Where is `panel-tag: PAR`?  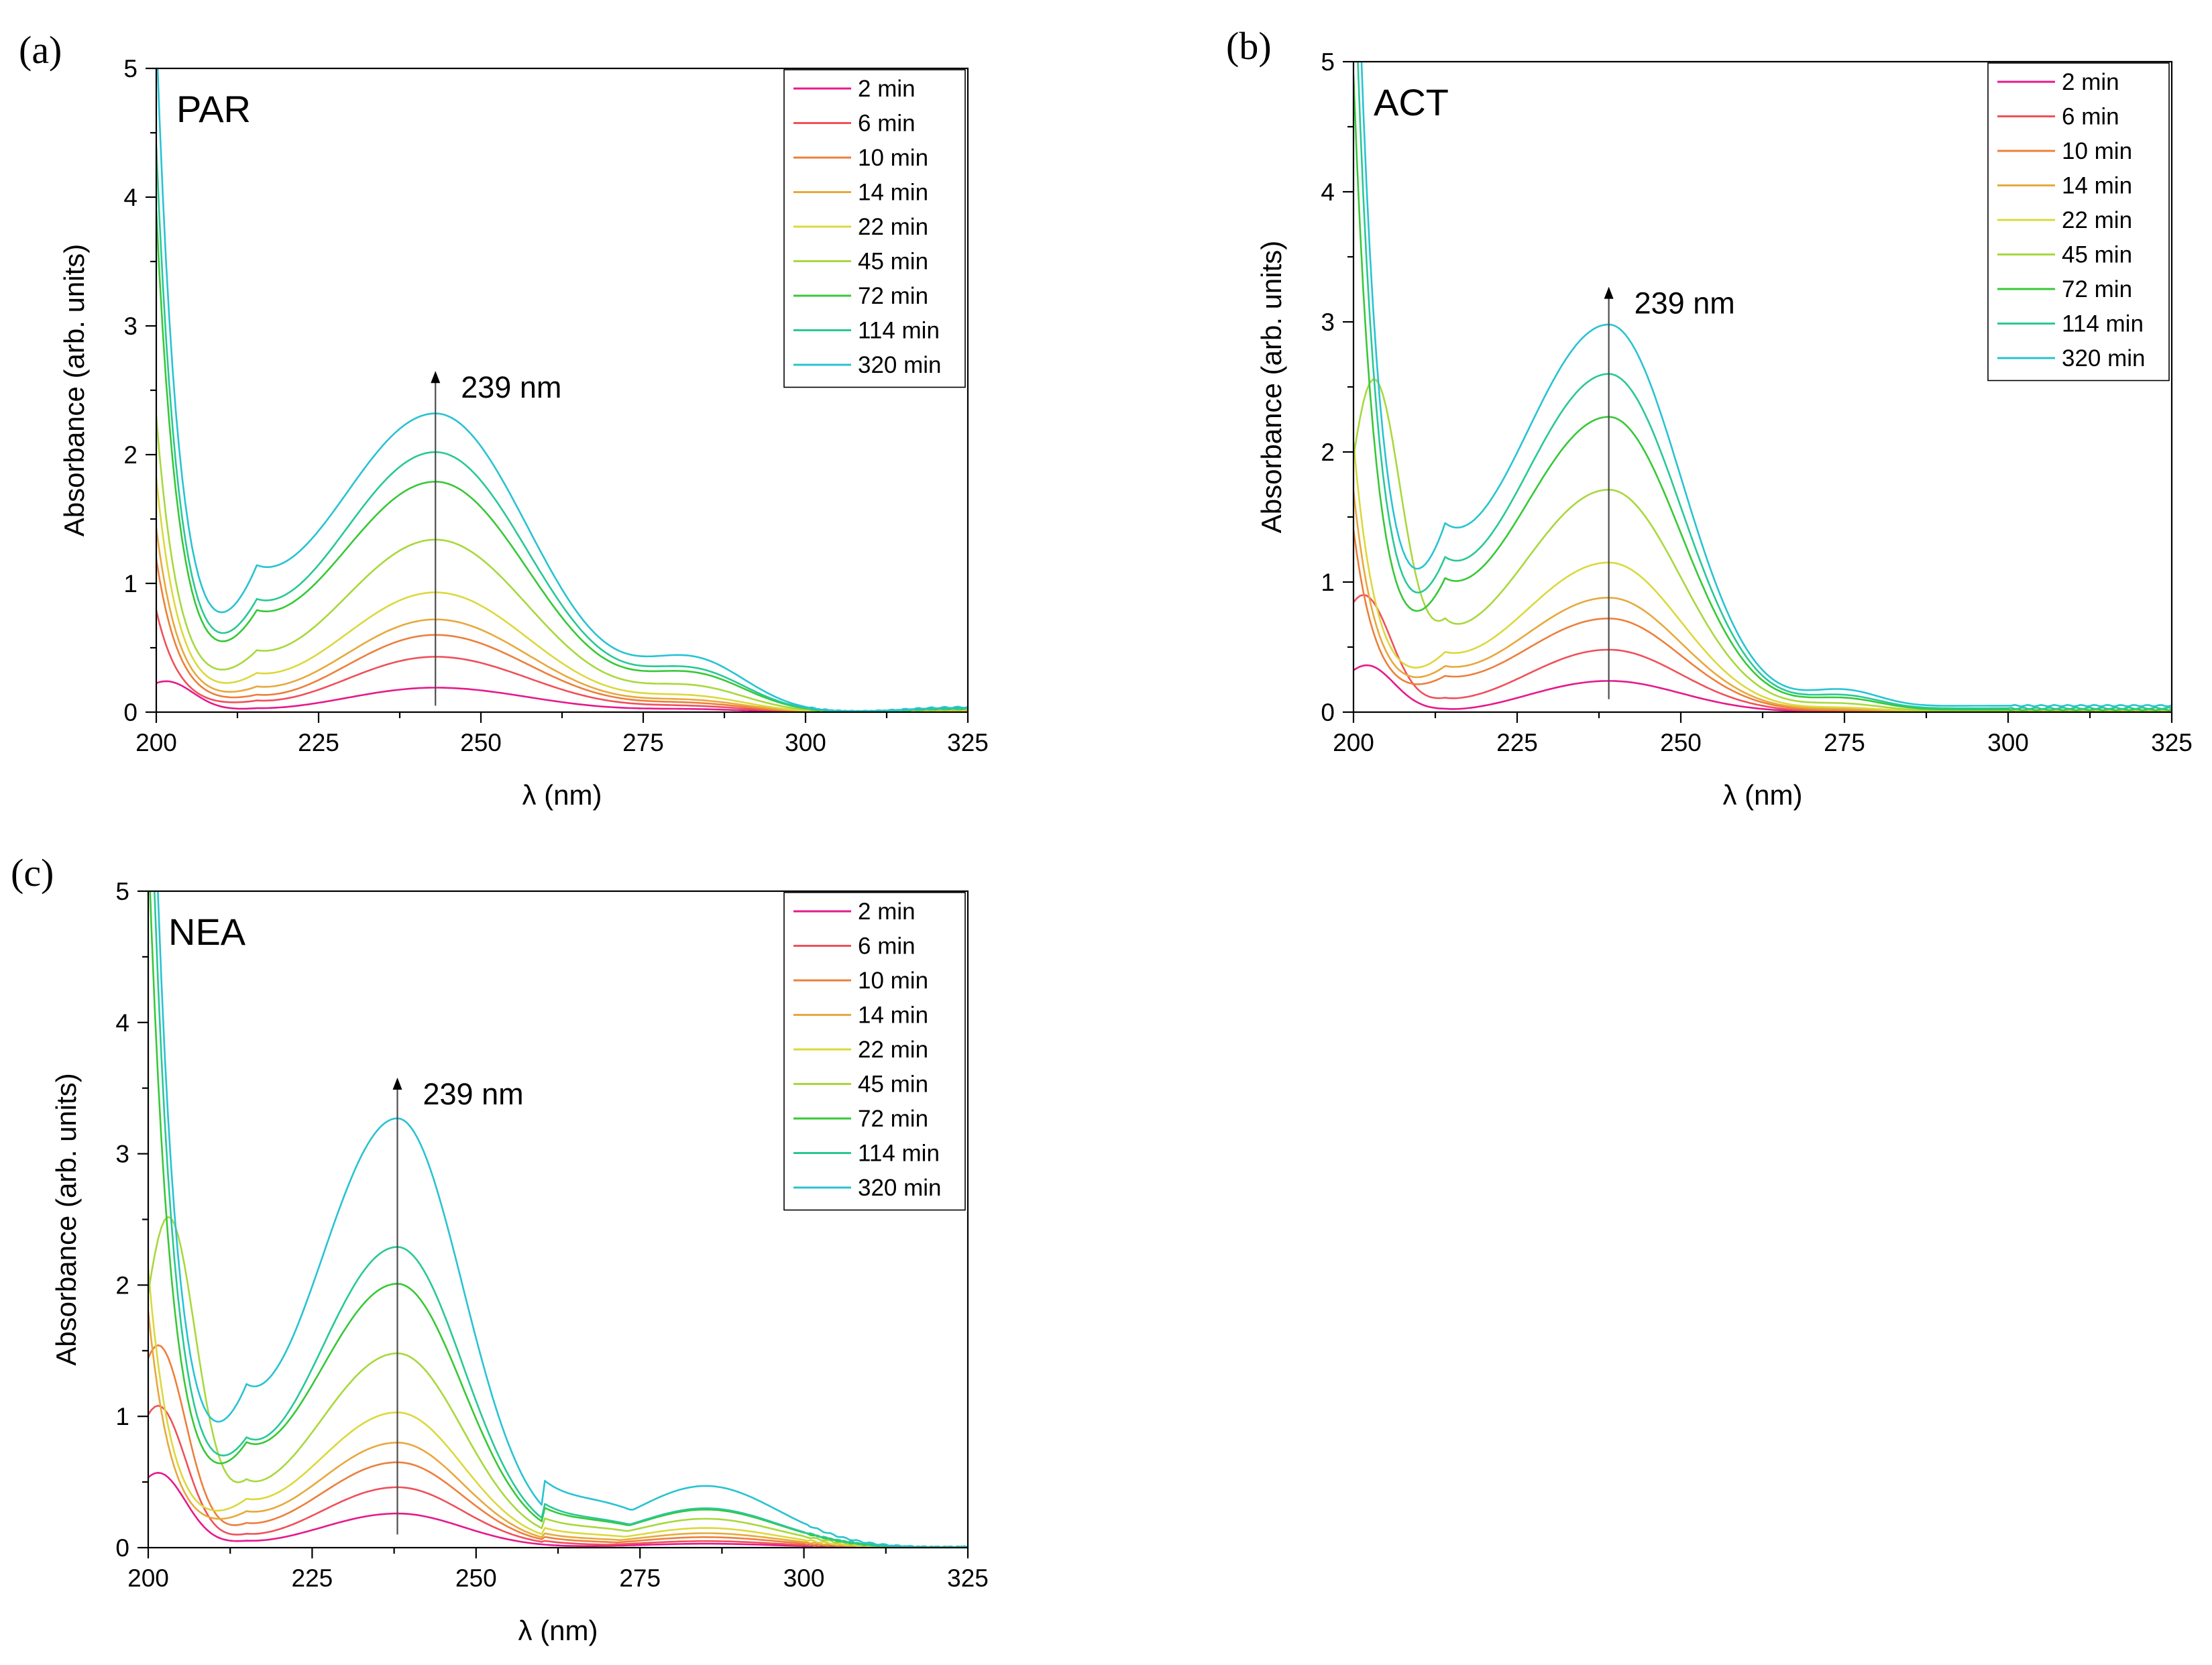 panel-tag: PAR is located at coordinates (213, 109).